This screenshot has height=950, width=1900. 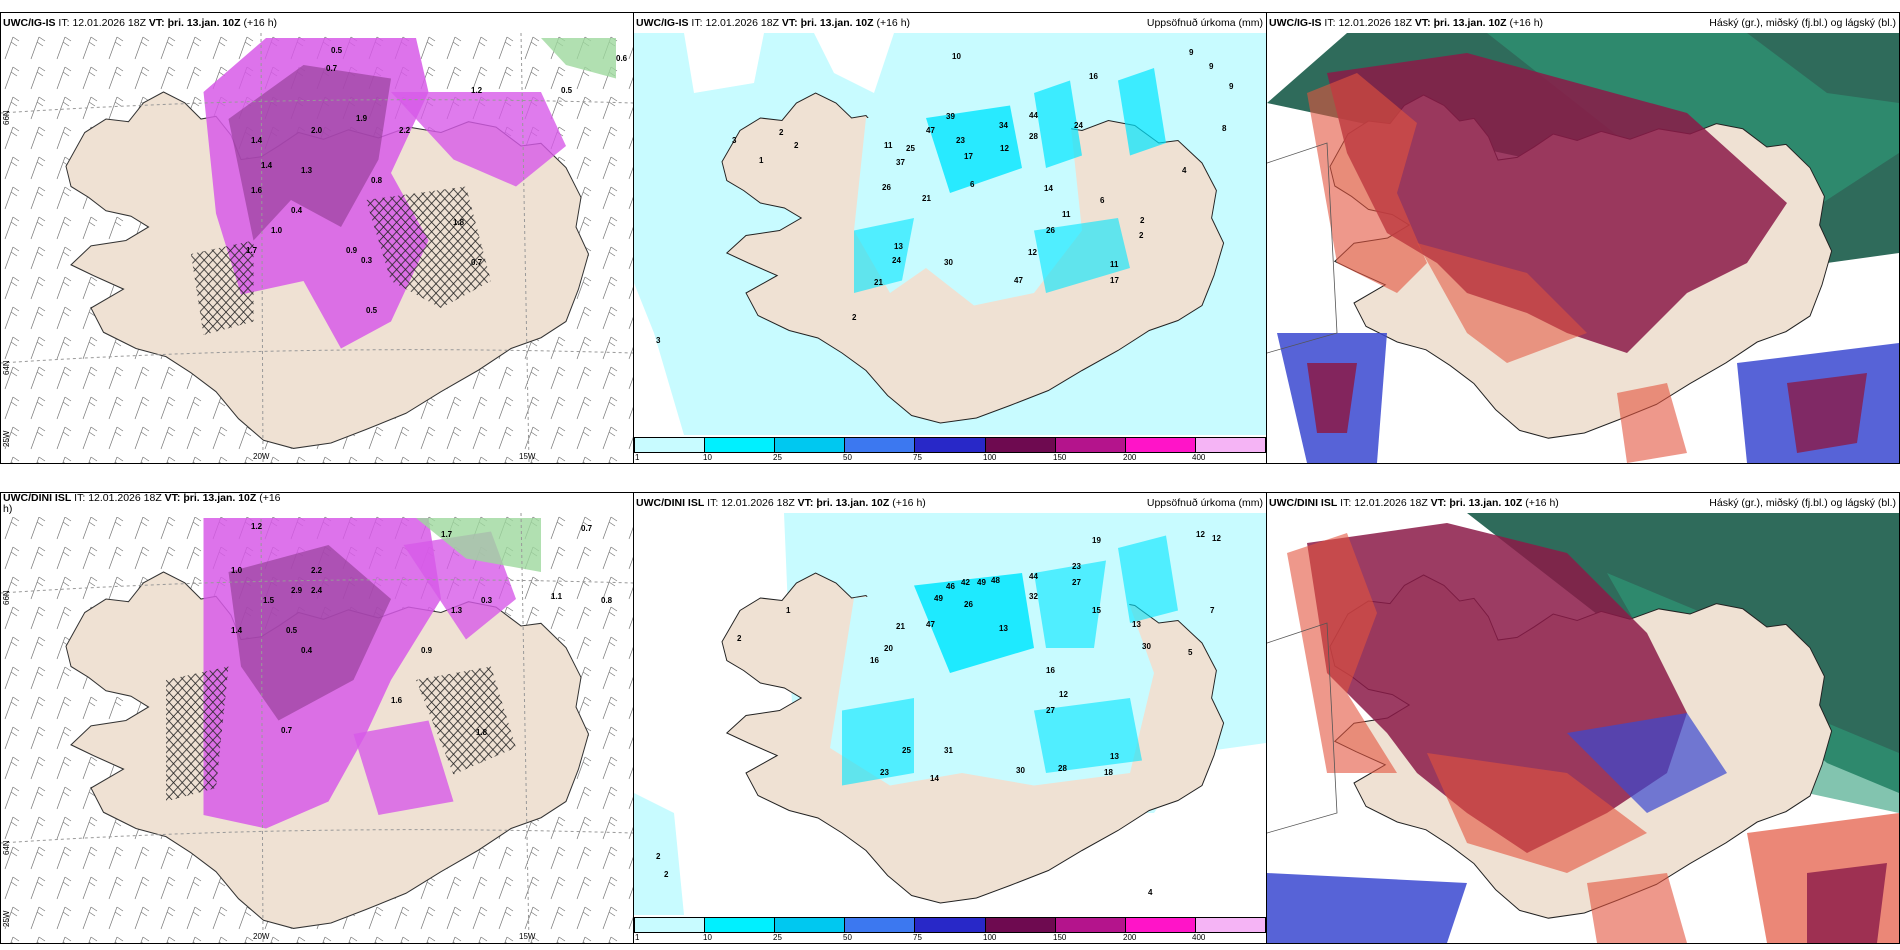 What do you see at coordinates (1224, 128) in the screenshot?
I see `value-label: 8` at bounding box center [1224, 128].